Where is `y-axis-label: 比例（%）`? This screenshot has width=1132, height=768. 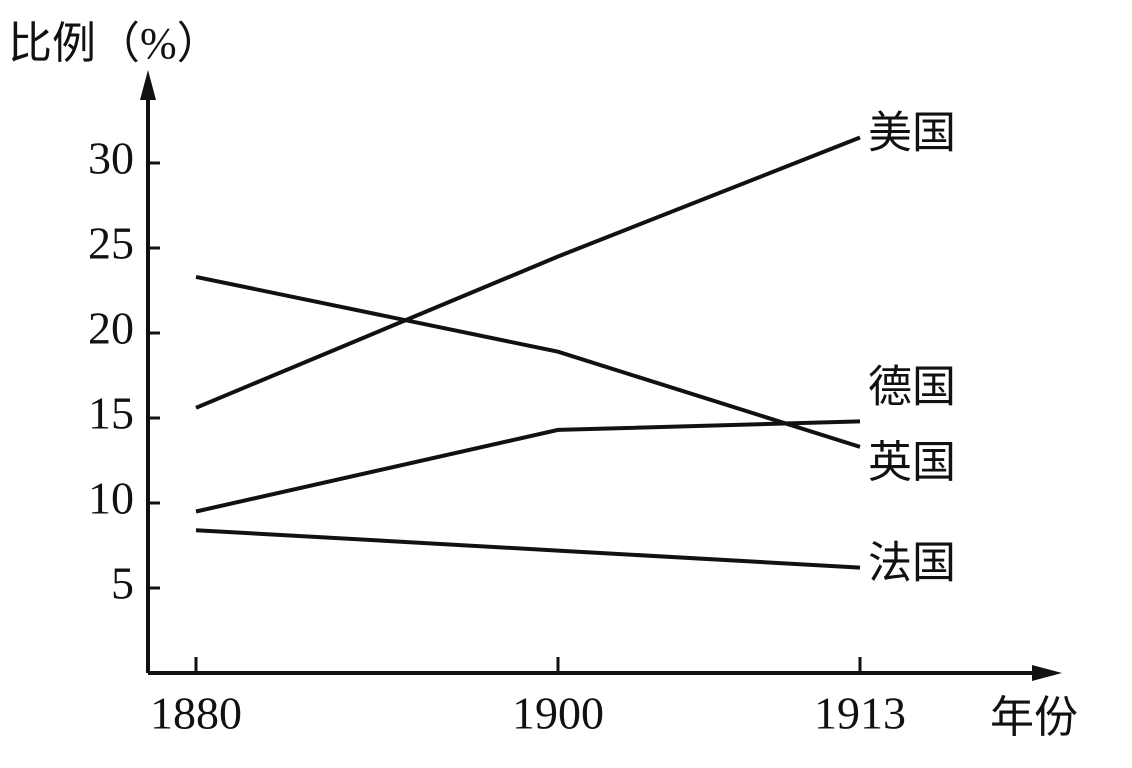 y-axis-label: 比例（%） is located at coordinates (114, 43).